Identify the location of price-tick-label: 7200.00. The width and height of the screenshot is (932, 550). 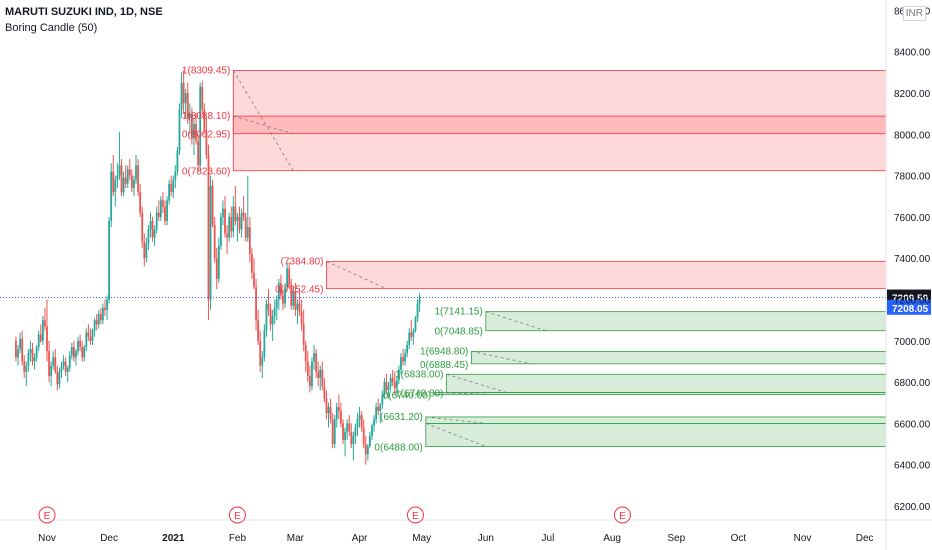
(912, 301).